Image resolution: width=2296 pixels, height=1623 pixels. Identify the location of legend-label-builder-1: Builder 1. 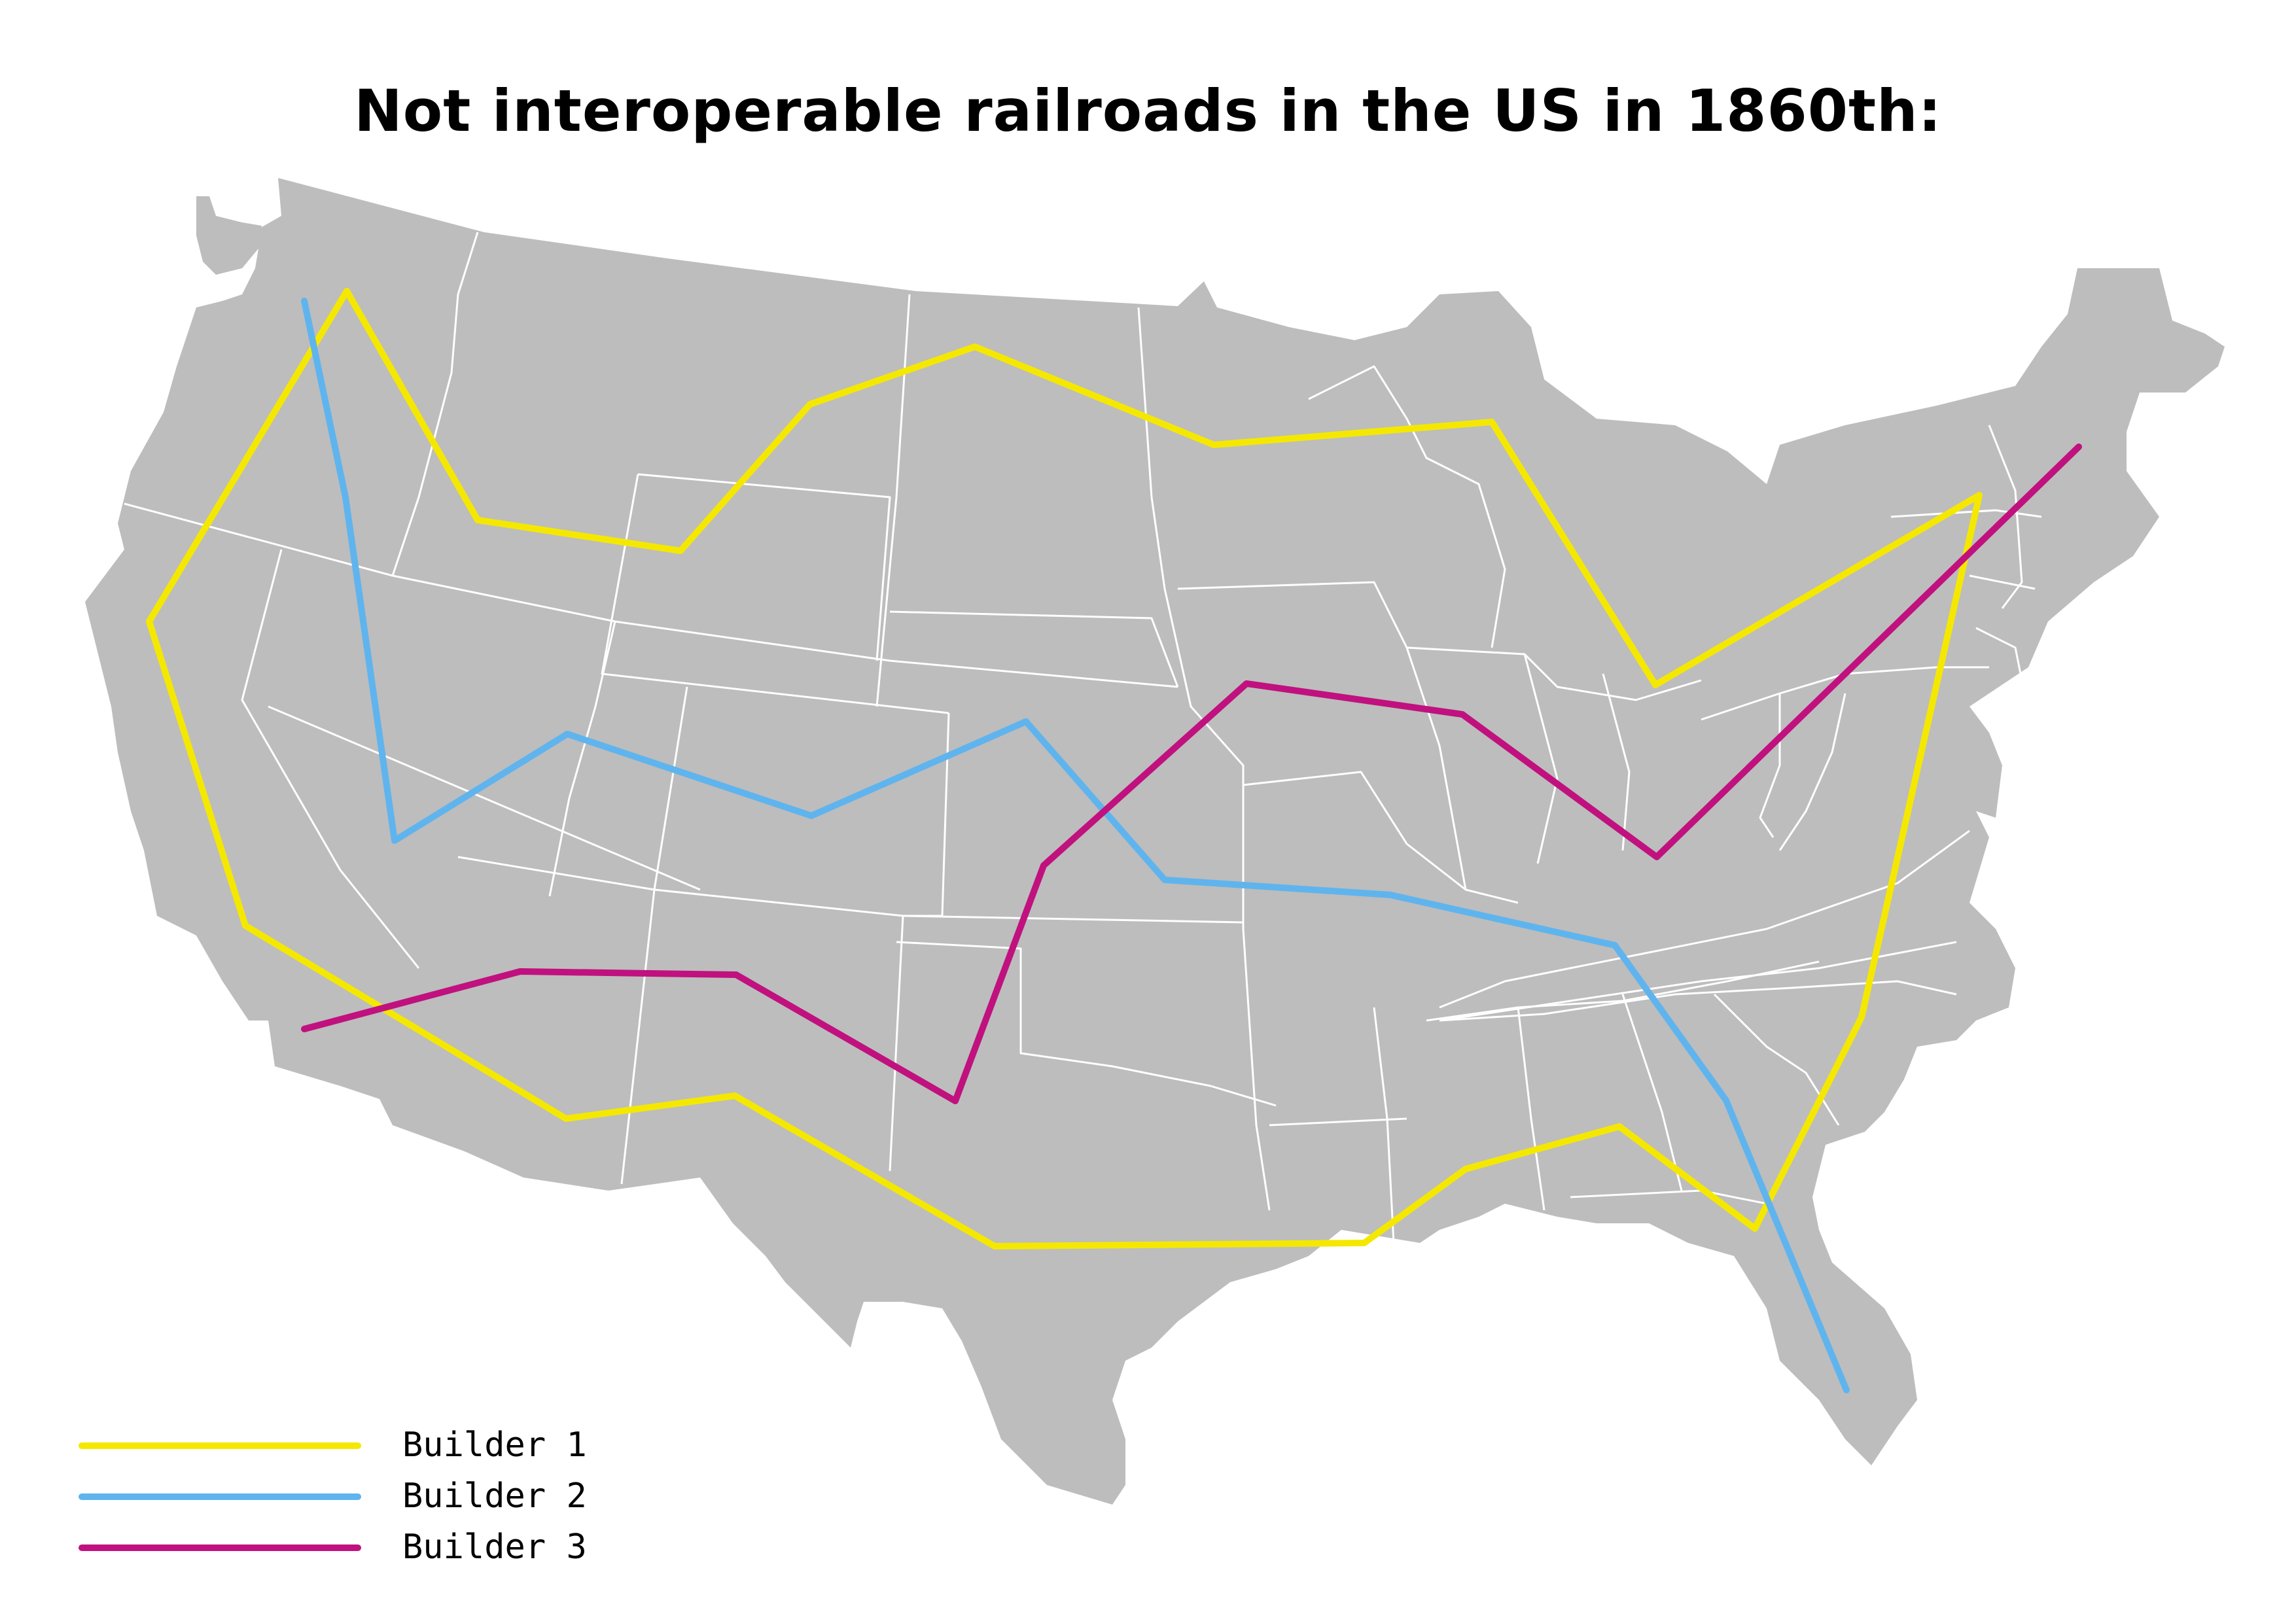
(495, 1445).